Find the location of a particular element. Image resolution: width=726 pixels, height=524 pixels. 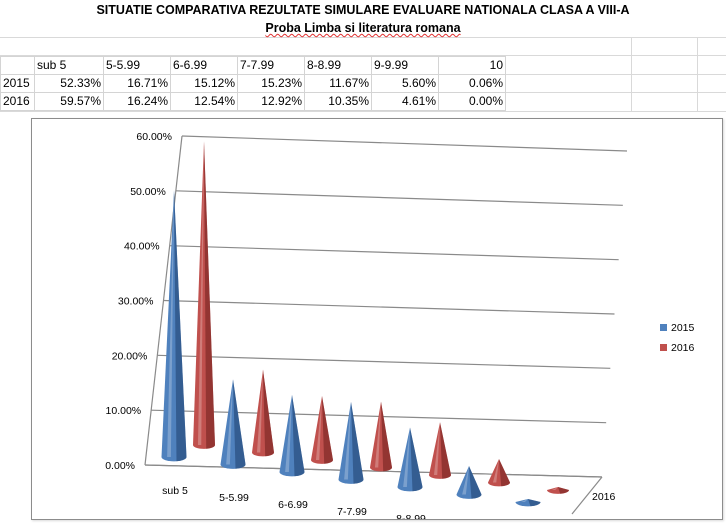

legend-swatch-2015 is located at coordinates (663, 327).